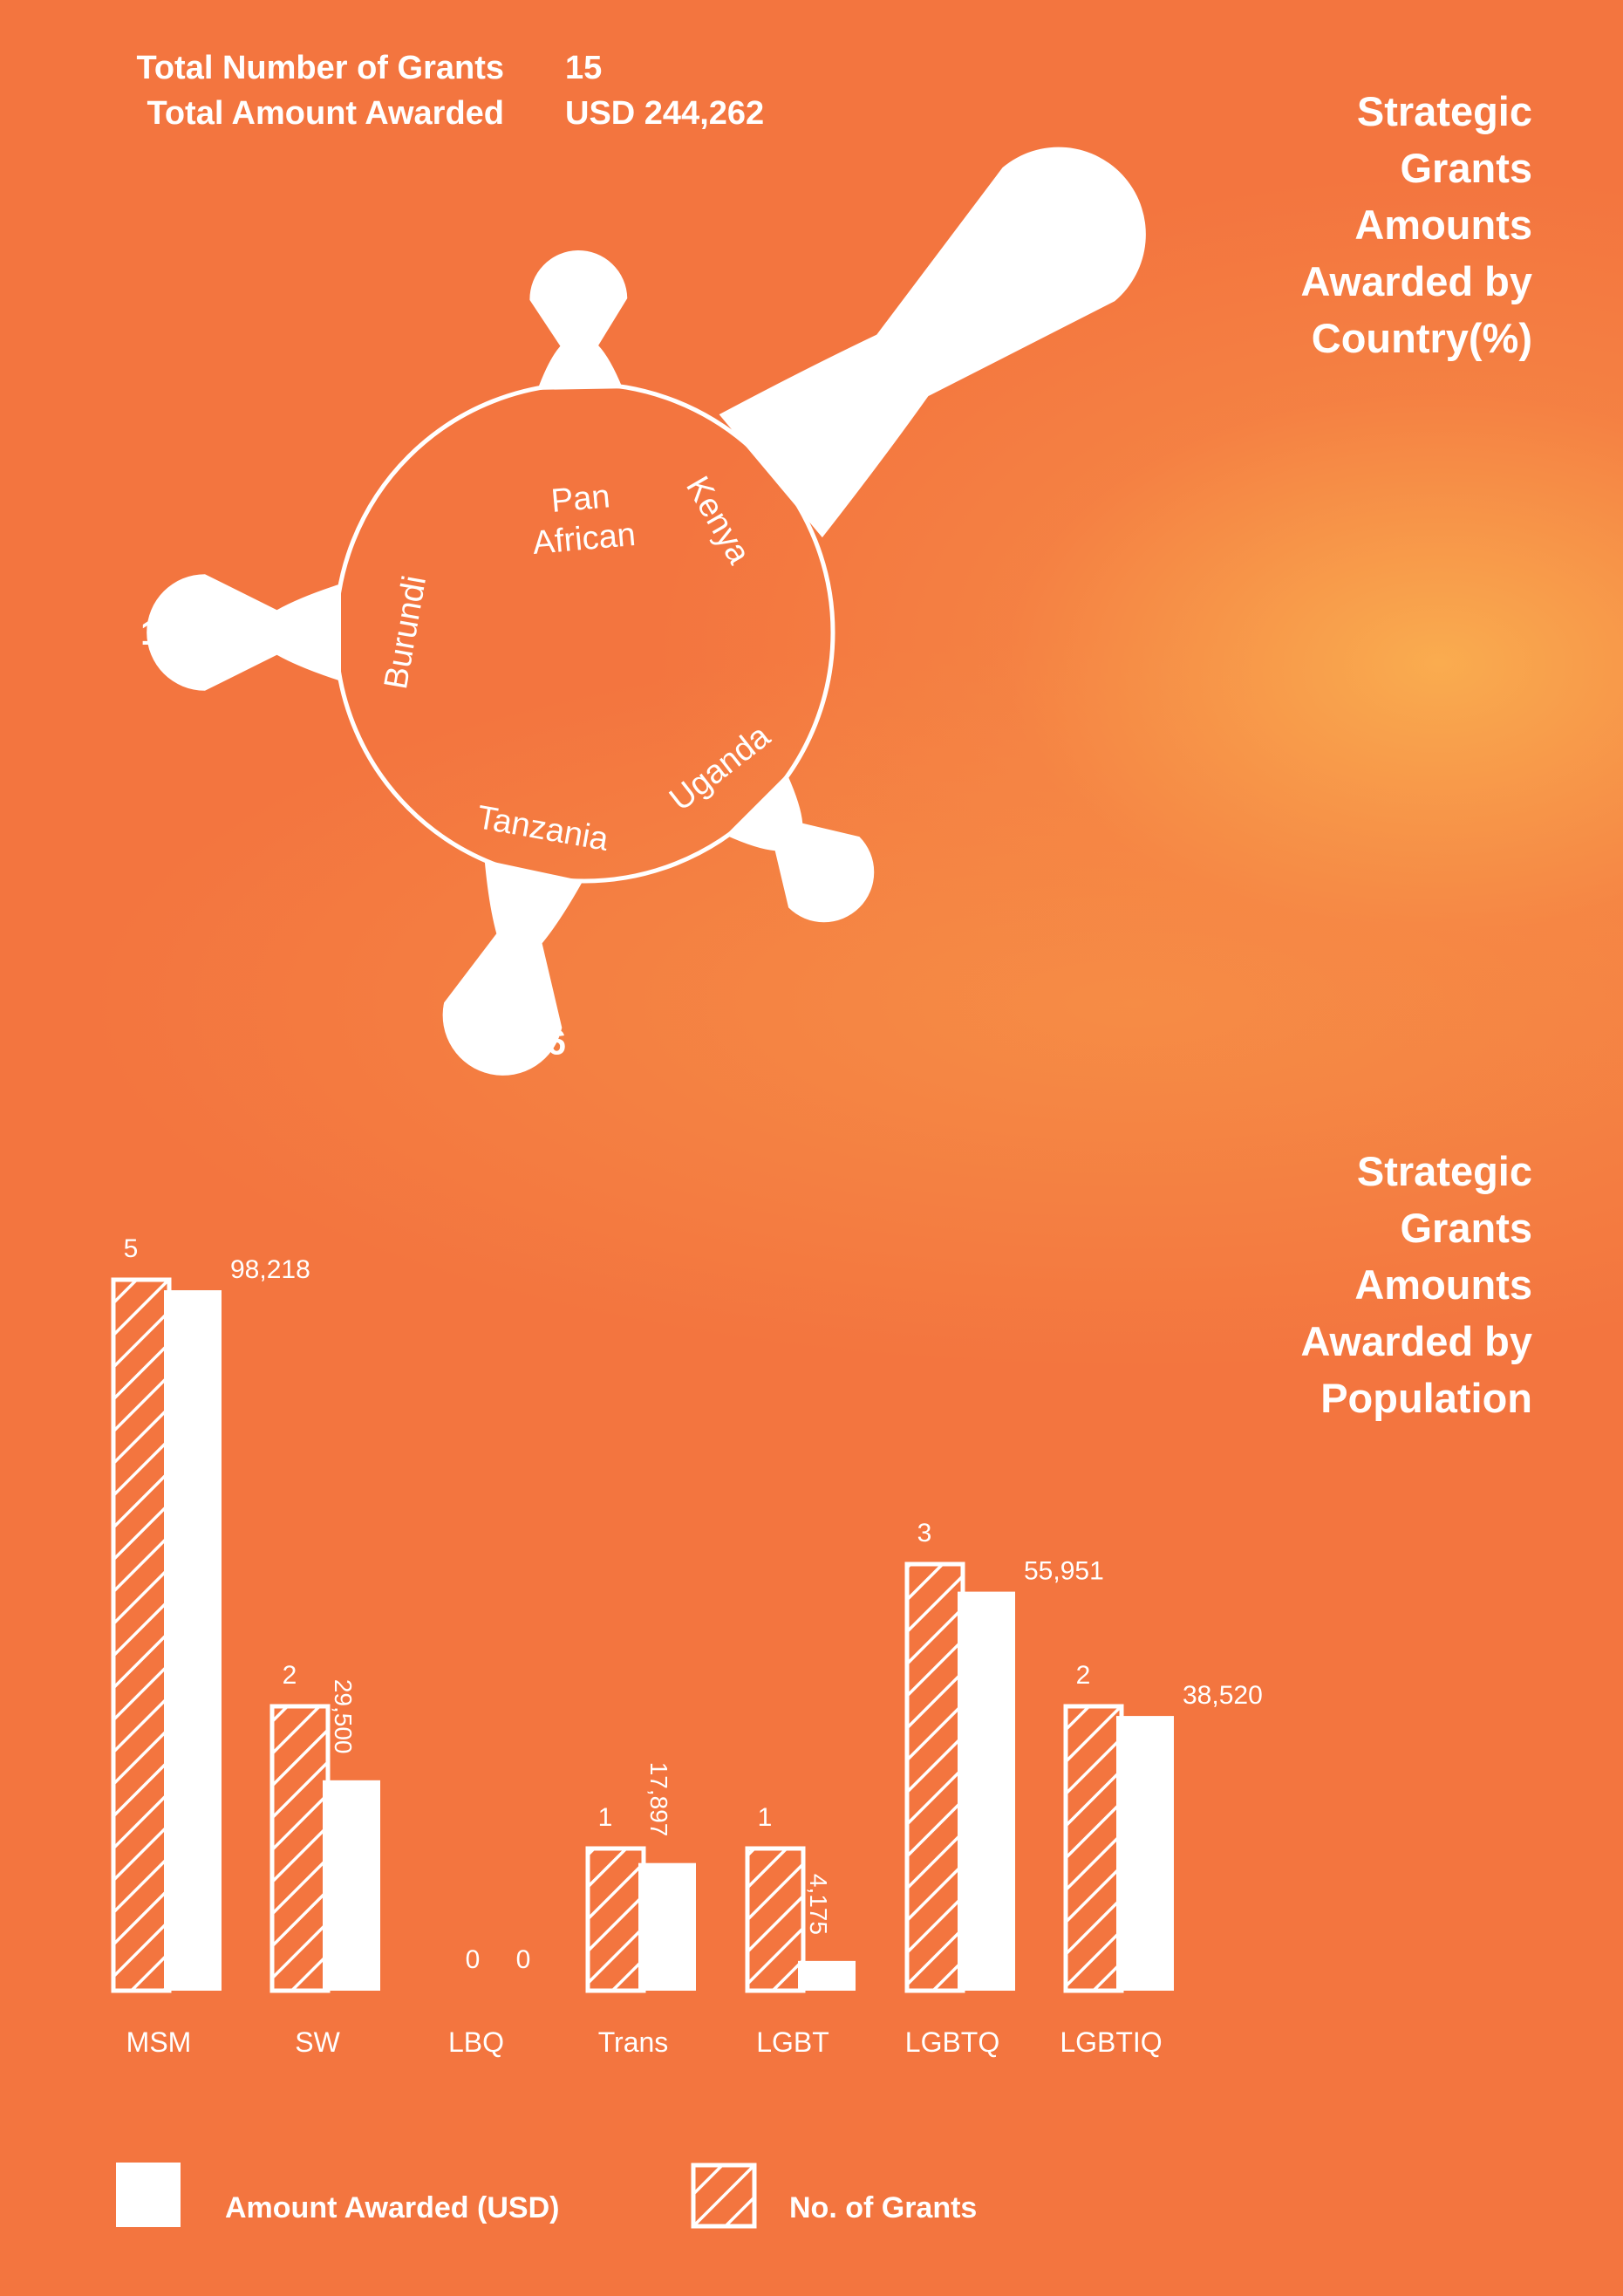 The width and height of the screenshot is (1623, 2296). Describe the element at coordinates (244, 632) in the screenshot. I see `country-petal-burundi` at that location.